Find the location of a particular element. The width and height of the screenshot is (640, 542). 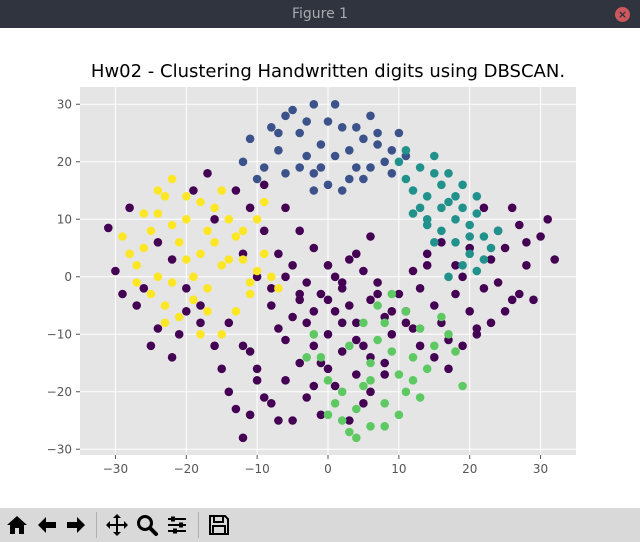

close-window-button: × is located at coordinates (622, 14).